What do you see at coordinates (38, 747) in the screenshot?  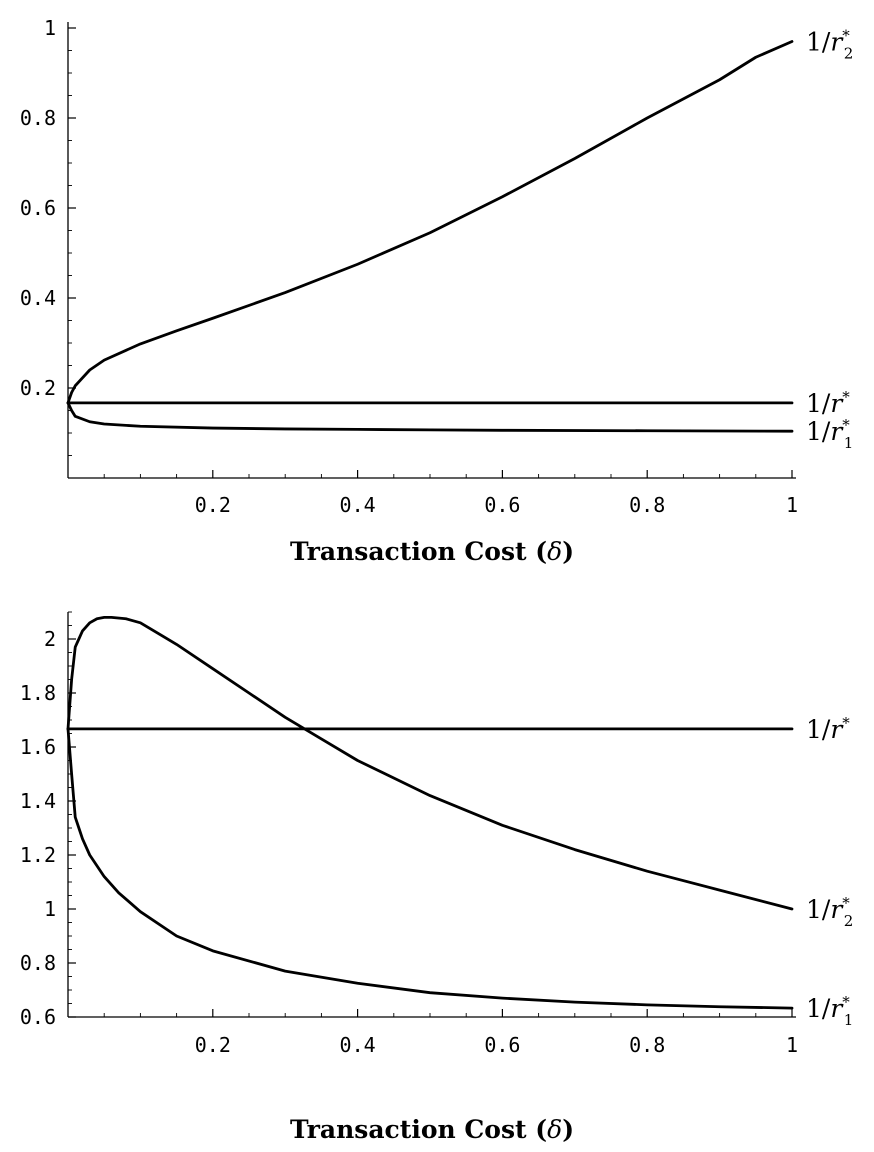 I see `bottom-chart-y-tick-label: 1.6` at bounding box center [38, 747].